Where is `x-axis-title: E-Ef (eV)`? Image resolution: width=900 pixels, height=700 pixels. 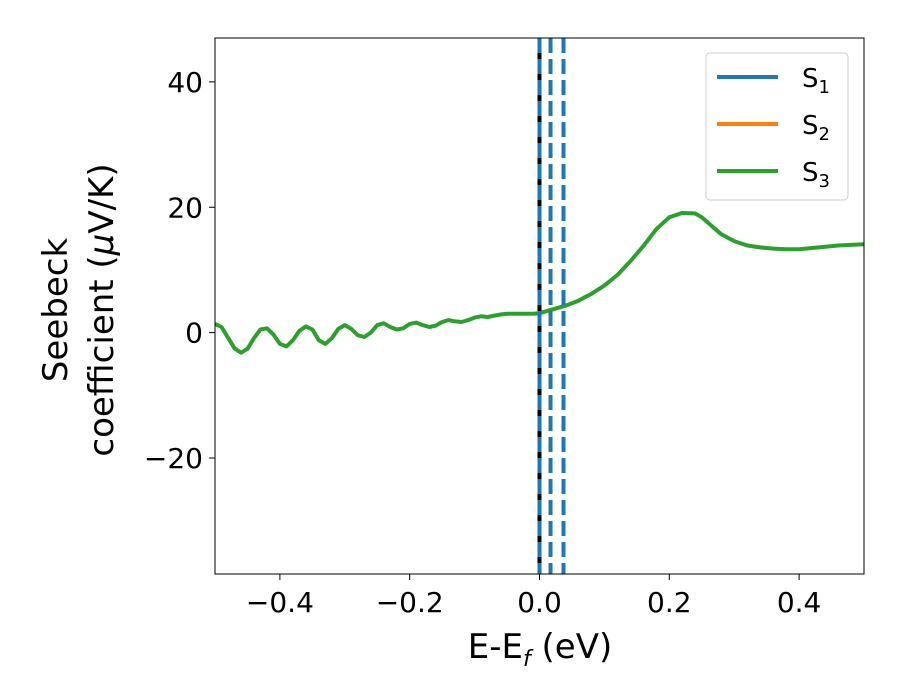 x-axis-title: E-Ef (eV) is located at coordinates (540, 649).